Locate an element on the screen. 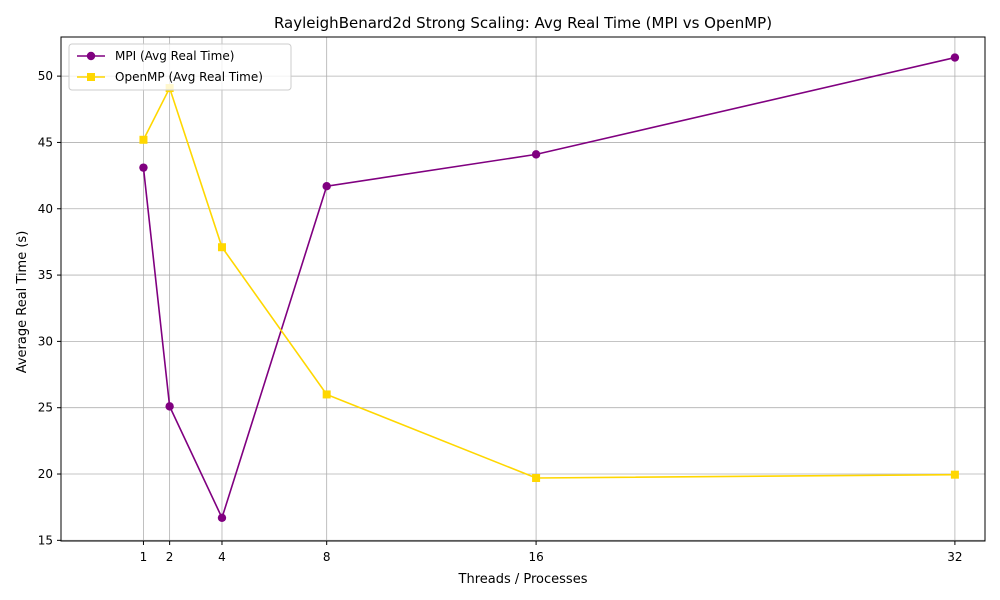  legend-label: MPI (Avg Real Time) is located at coordinates (174, 56).